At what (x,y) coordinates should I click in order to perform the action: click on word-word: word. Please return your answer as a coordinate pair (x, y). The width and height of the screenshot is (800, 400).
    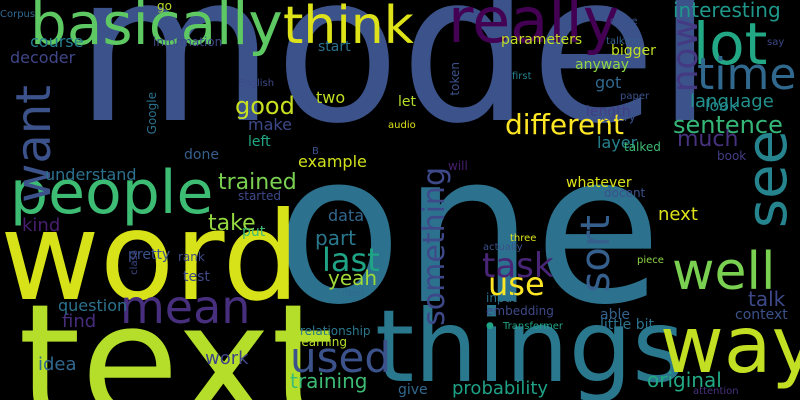
    Looking at the image, I should click on (150, 257).